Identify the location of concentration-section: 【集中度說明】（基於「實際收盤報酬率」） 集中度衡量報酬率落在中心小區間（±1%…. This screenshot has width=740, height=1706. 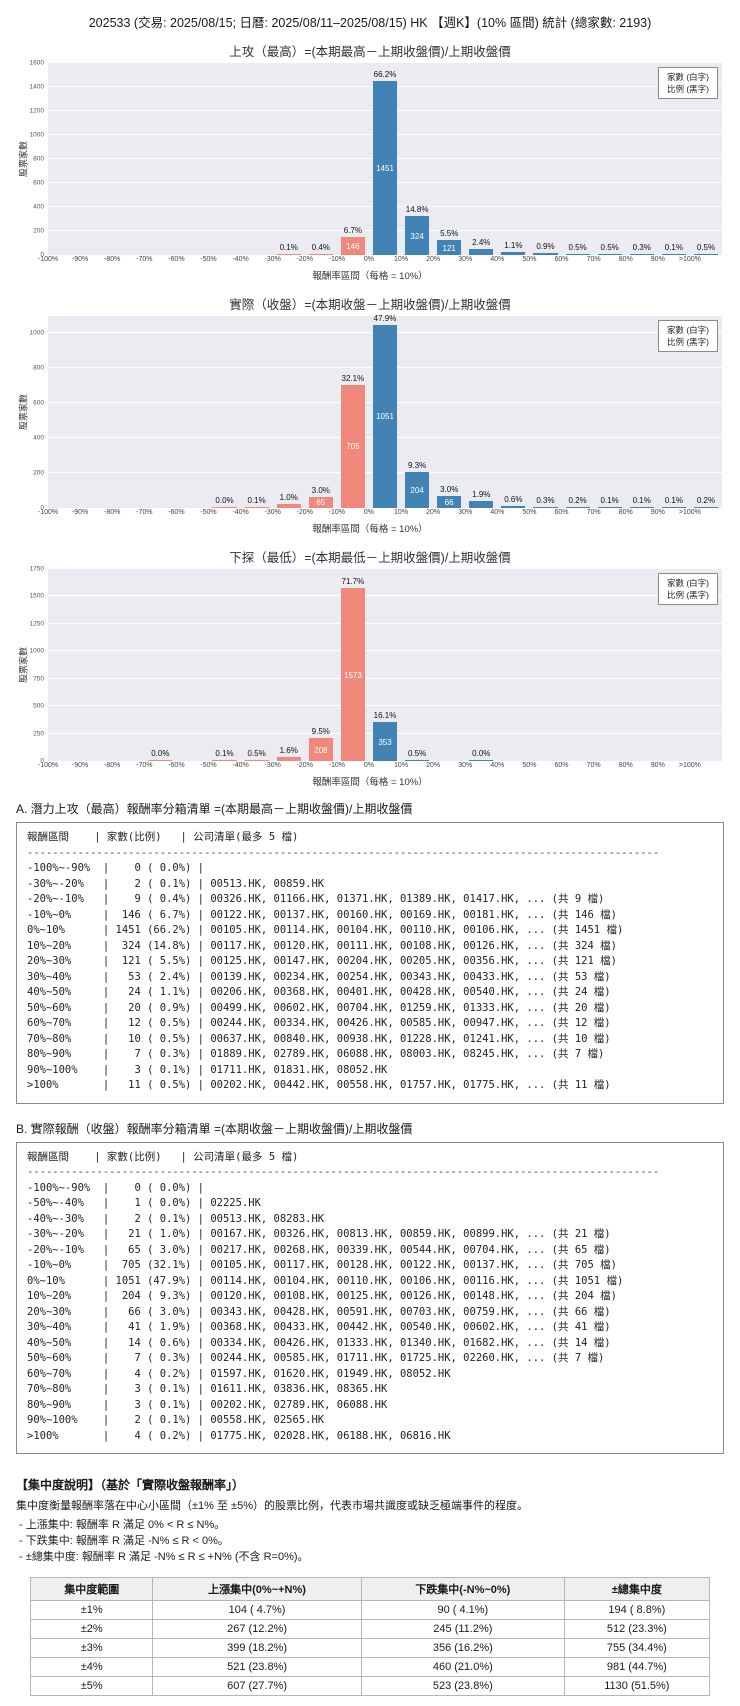
(370, 1586).